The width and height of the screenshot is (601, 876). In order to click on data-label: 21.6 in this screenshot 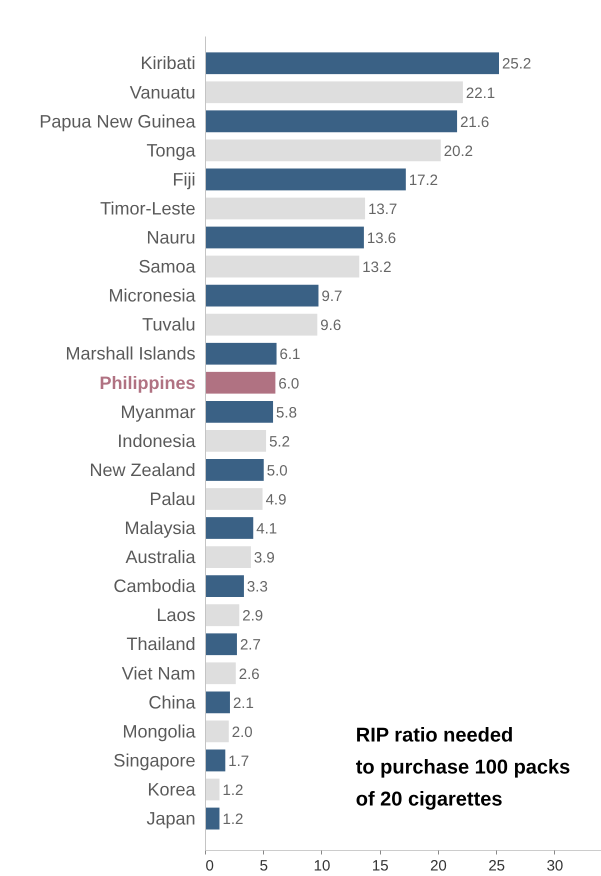, I will do `click(475, 122)`.